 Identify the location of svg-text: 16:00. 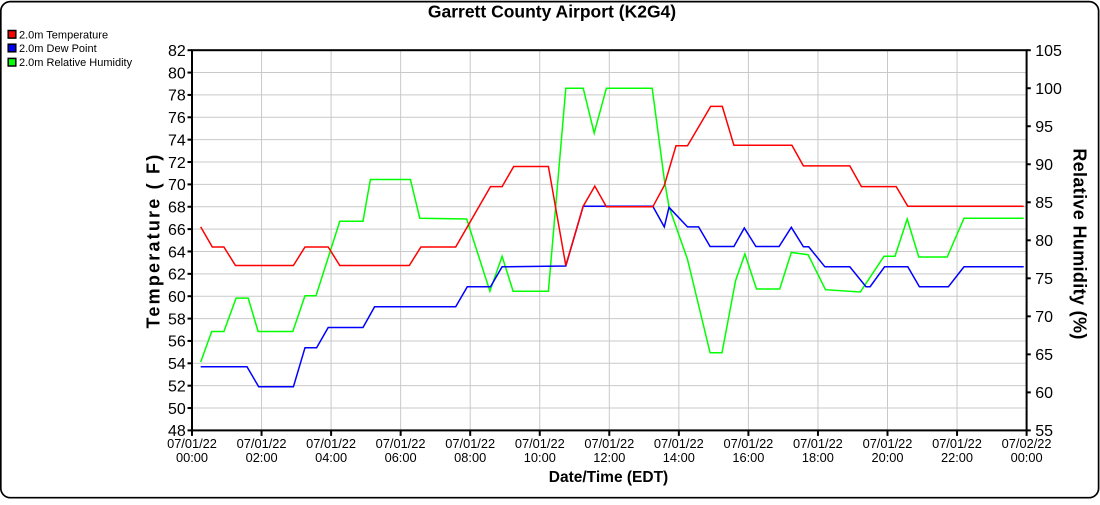
(748, 457).